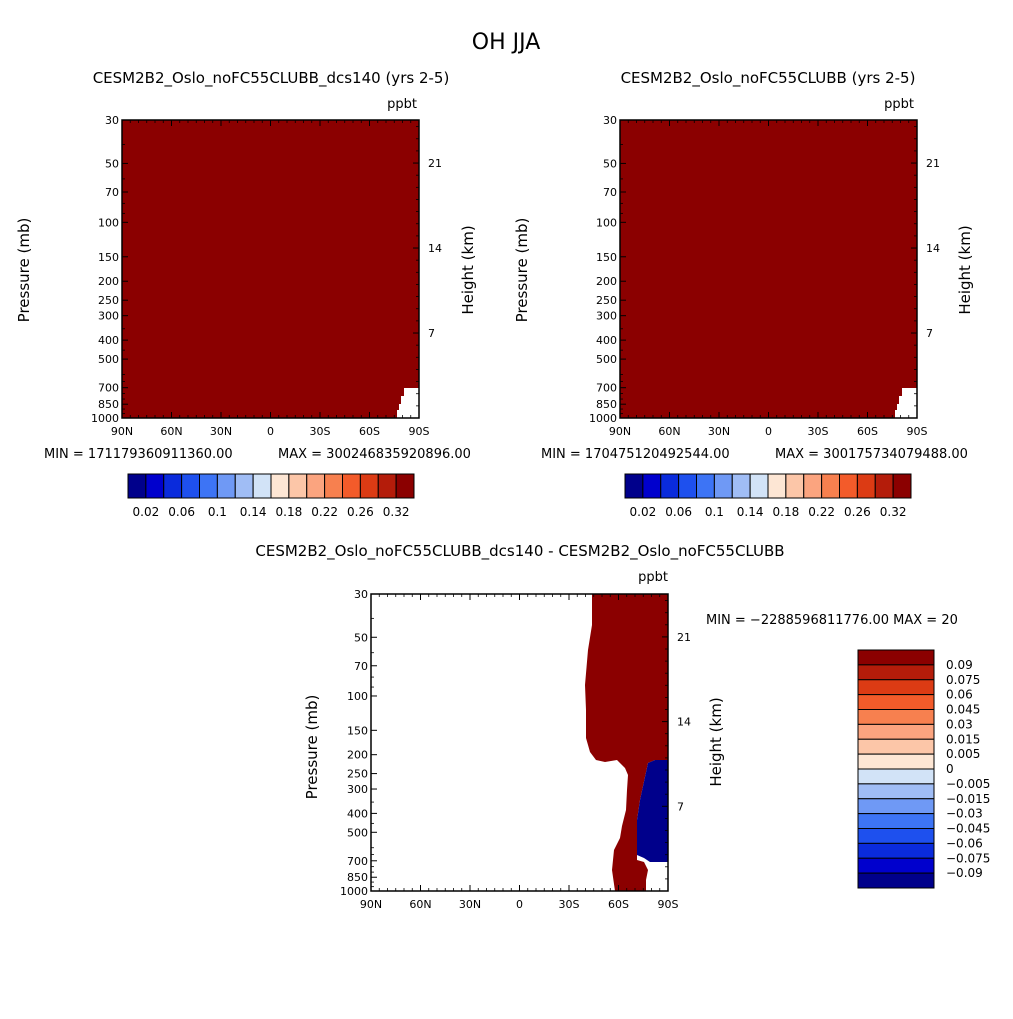 This screenshot has height=1019, width=1013. I want to click on panel-1-ytick-label: 150, so click(108, 257).